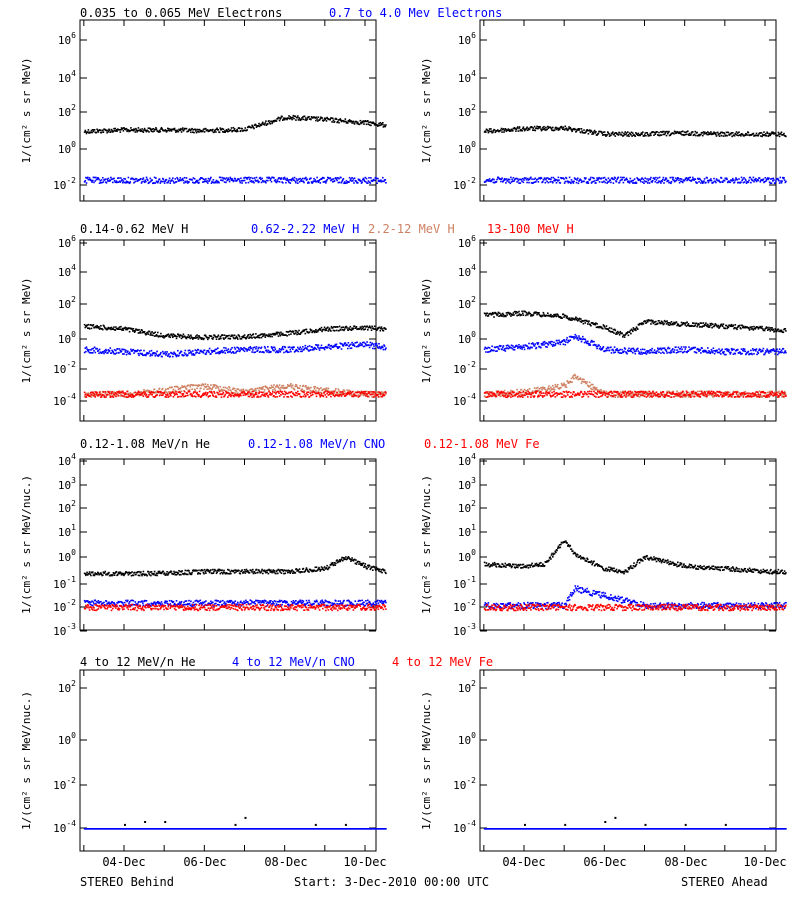  What do you see at coordinates (467, 111) in the screenshot?
I see `y-tick-label: 102` at bounding box center [467, 111].